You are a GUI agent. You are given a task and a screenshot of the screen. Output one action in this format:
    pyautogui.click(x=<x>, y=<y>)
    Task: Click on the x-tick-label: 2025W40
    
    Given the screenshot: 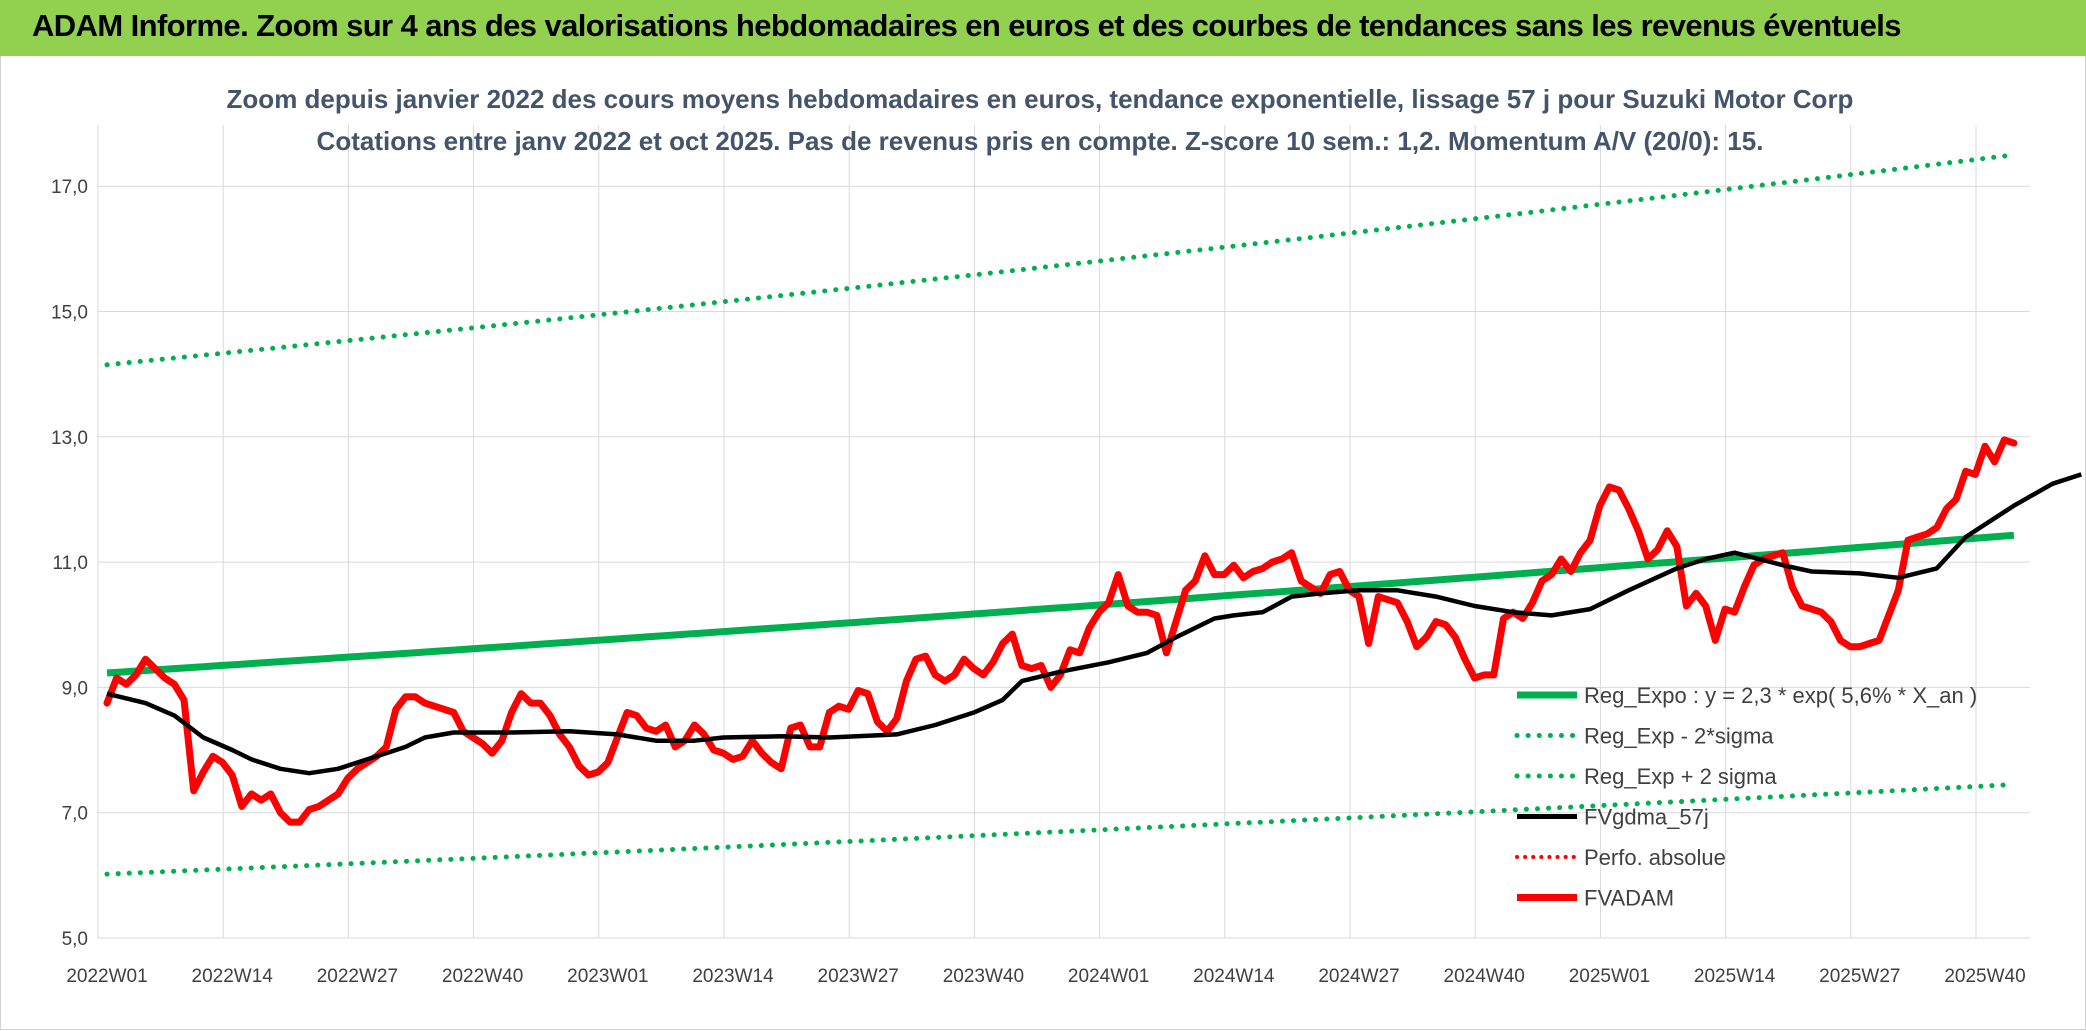 What is the action you would take?
    pyautogui.click(x=1984, y=976)
    